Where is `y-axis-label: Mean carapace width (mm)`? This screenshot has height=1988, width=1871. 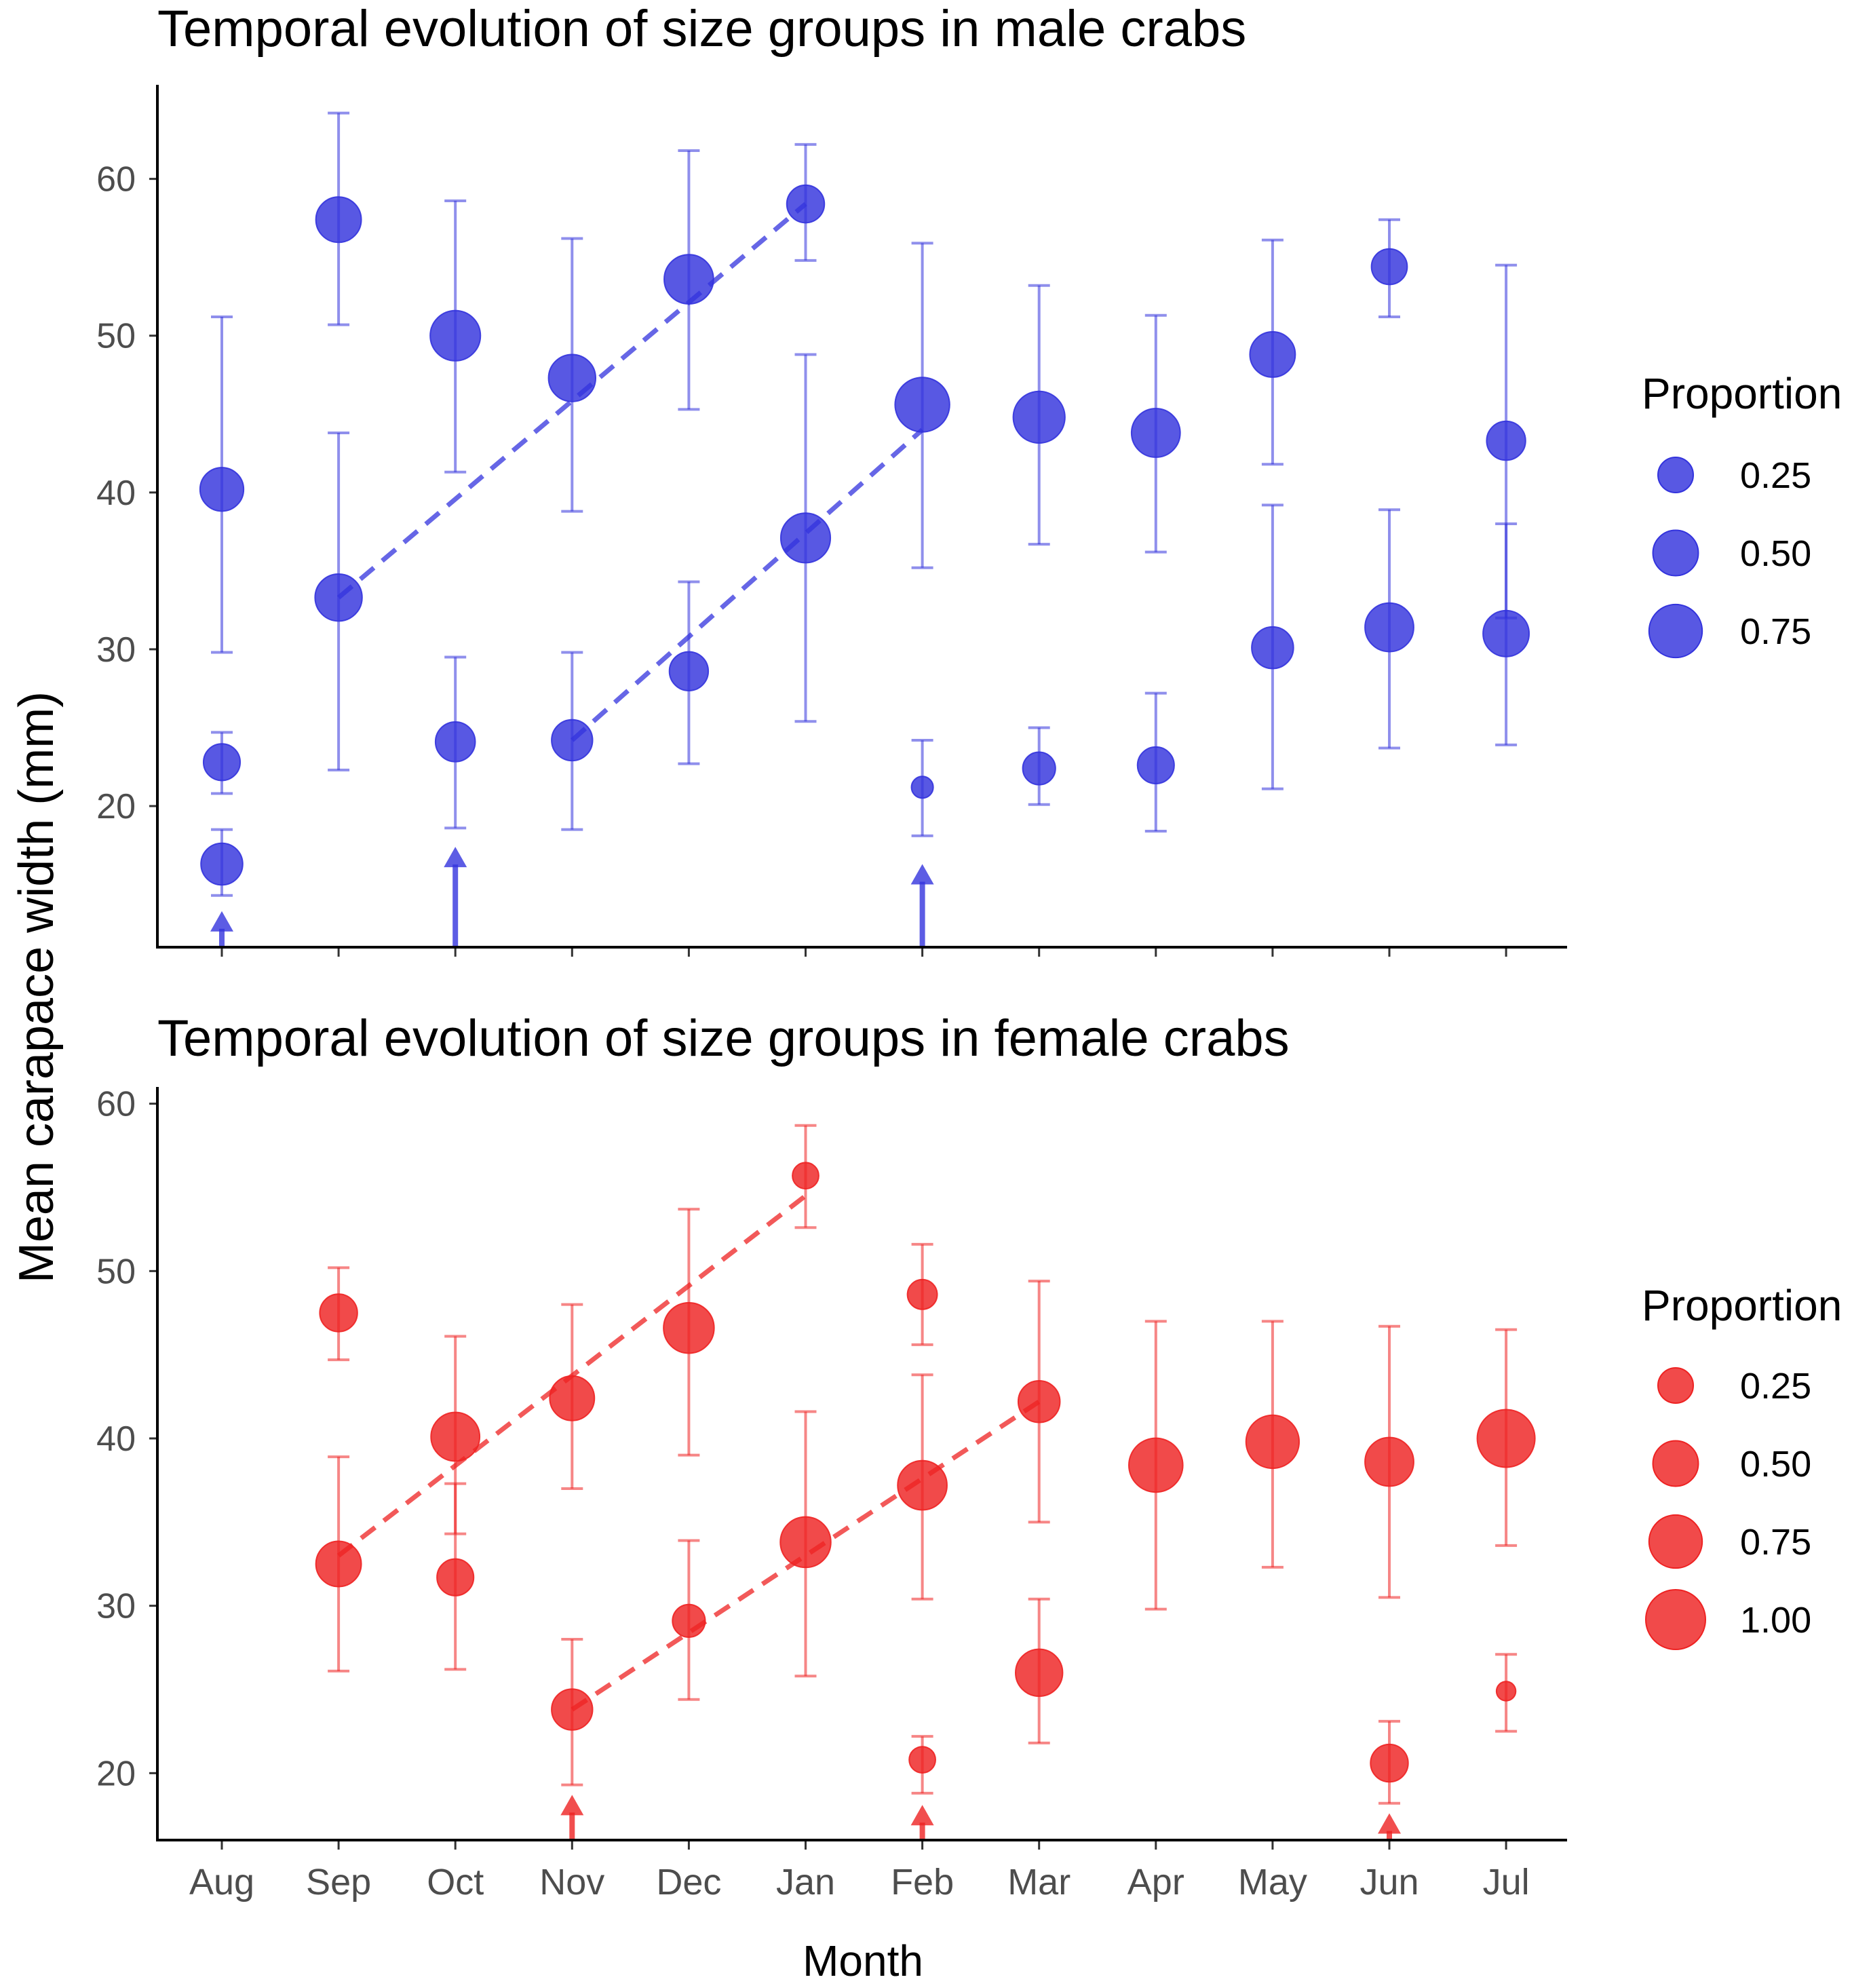 y-axis-label: Mean carapace width (mm) is located at coordinates (37, 987).